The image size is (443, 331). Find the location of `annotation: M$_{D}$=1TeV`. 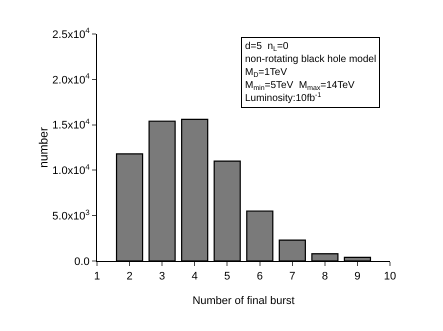

annotation: M$_{D}$=1TeV is located at coordinates (266, 73).